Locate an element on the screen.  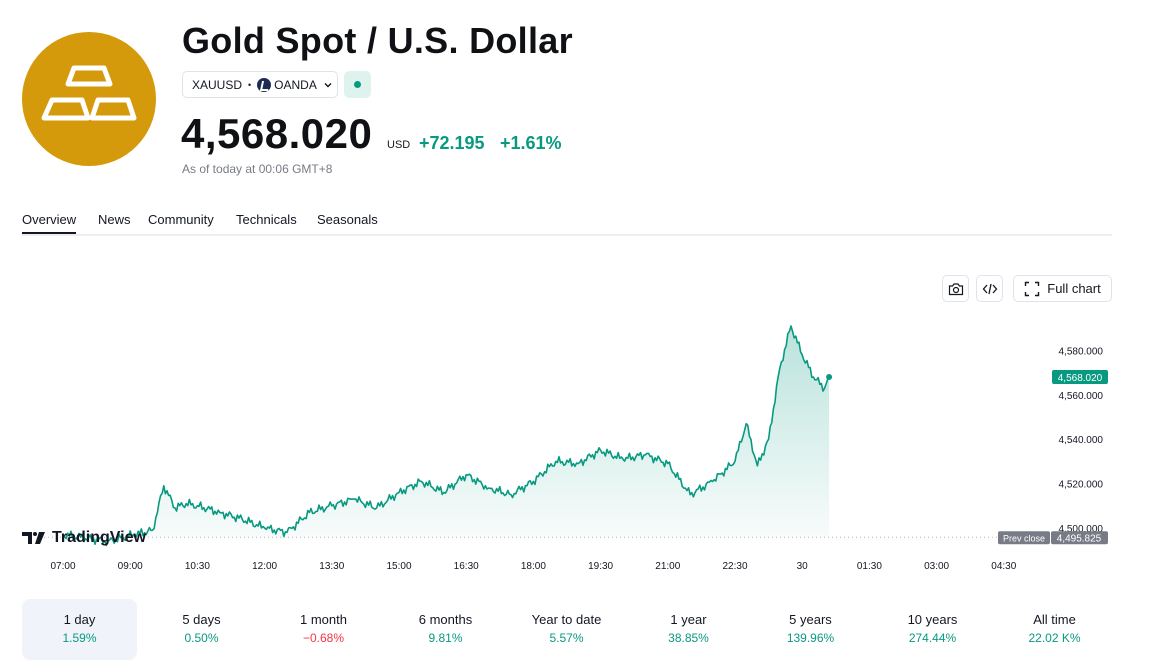
oanda-icon is located at coordinates (264, 84).